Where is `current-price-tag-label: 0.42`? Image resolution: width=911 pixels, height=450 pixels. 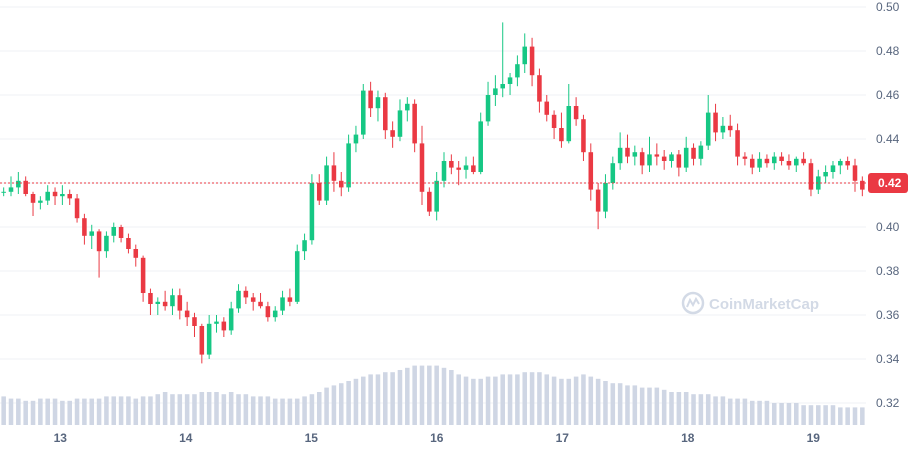 current-price-tag-label: 0.42 is located at coordinates (890, 183).